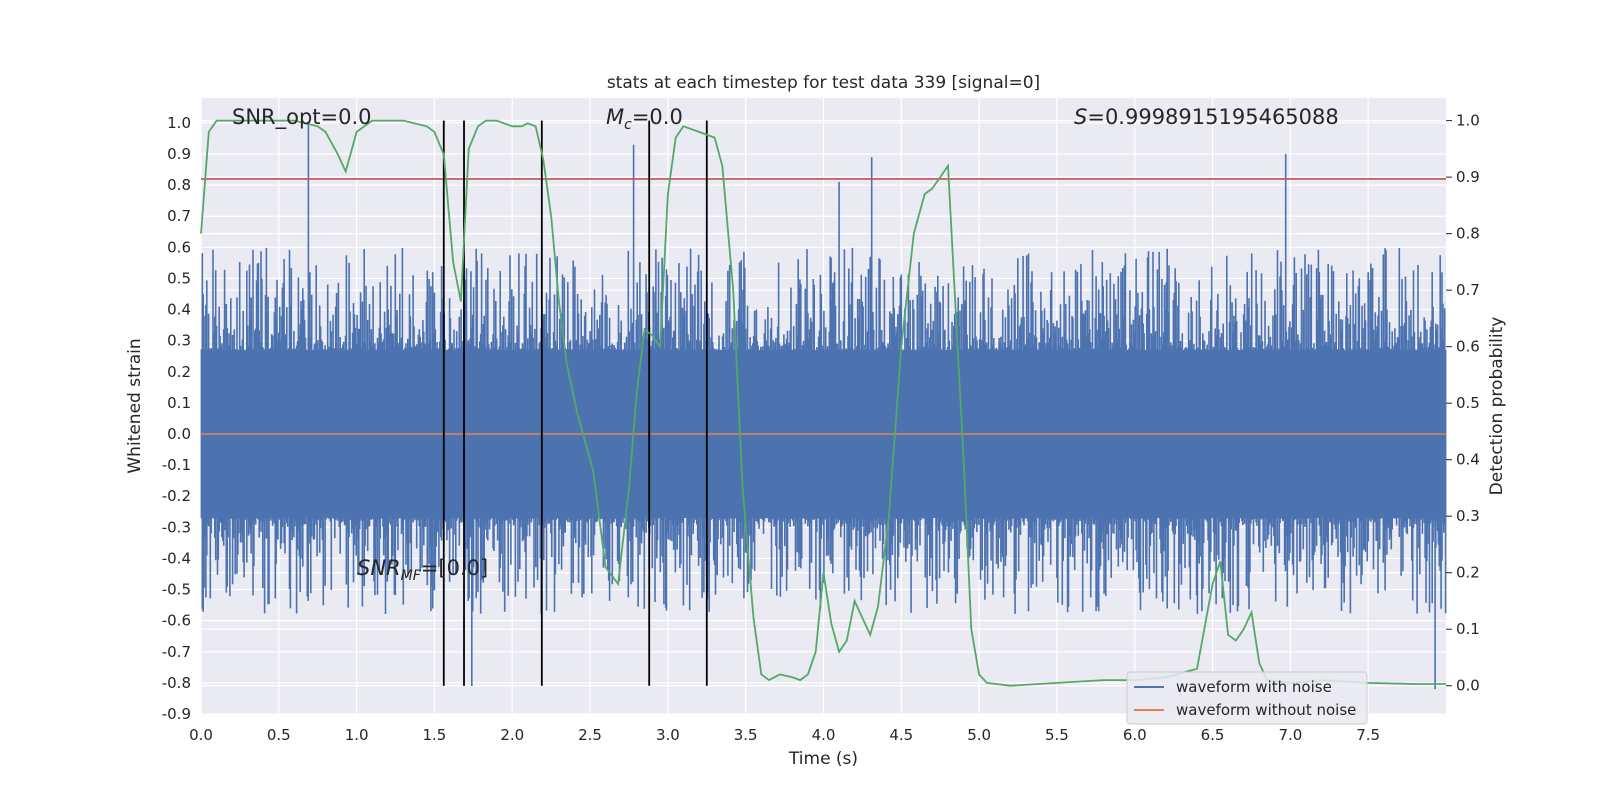 This screenshot has width=1600, height=800. Describe the element at coordinates (1468, 177) in the screenshot. I see `right-y-tick-label: 0.9` at that location.